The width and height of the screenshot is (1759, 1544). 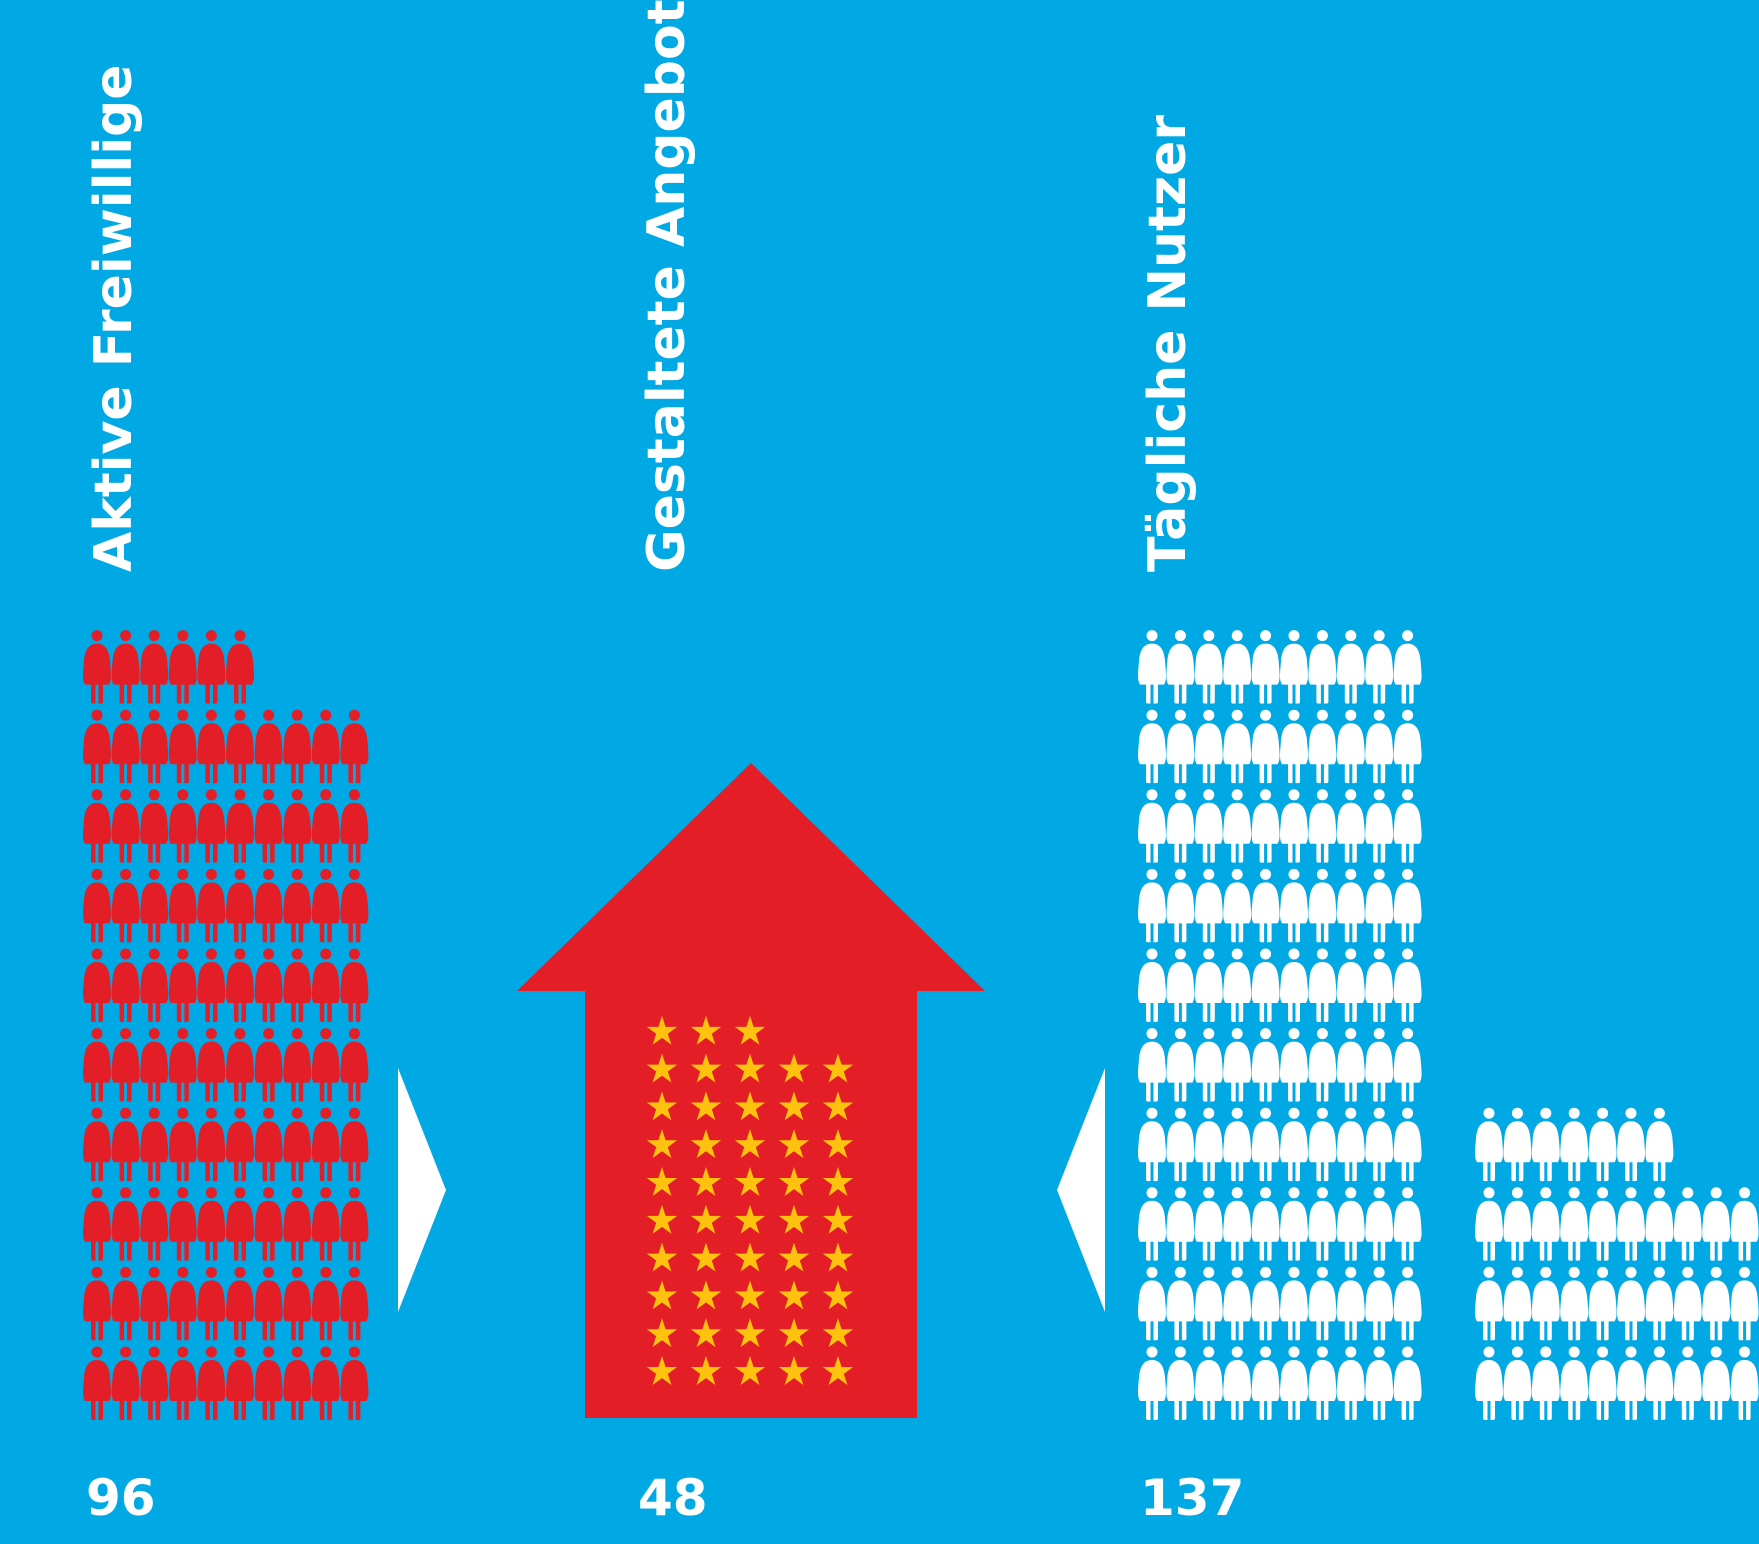 I want to click on users-value: 137, so click(x=1192, y=1498).